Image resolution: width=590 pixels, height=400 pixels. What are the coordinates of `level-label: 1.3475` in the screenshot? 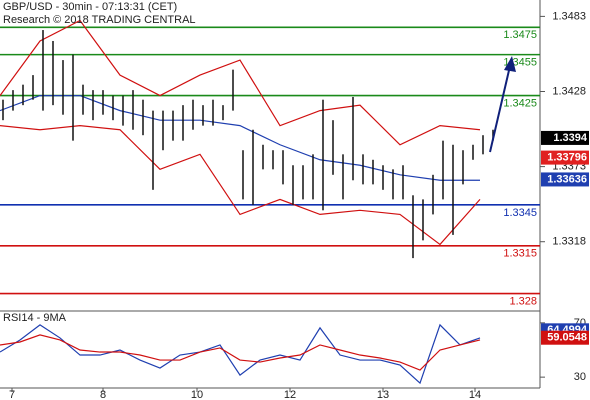 It's located at (520, 35).